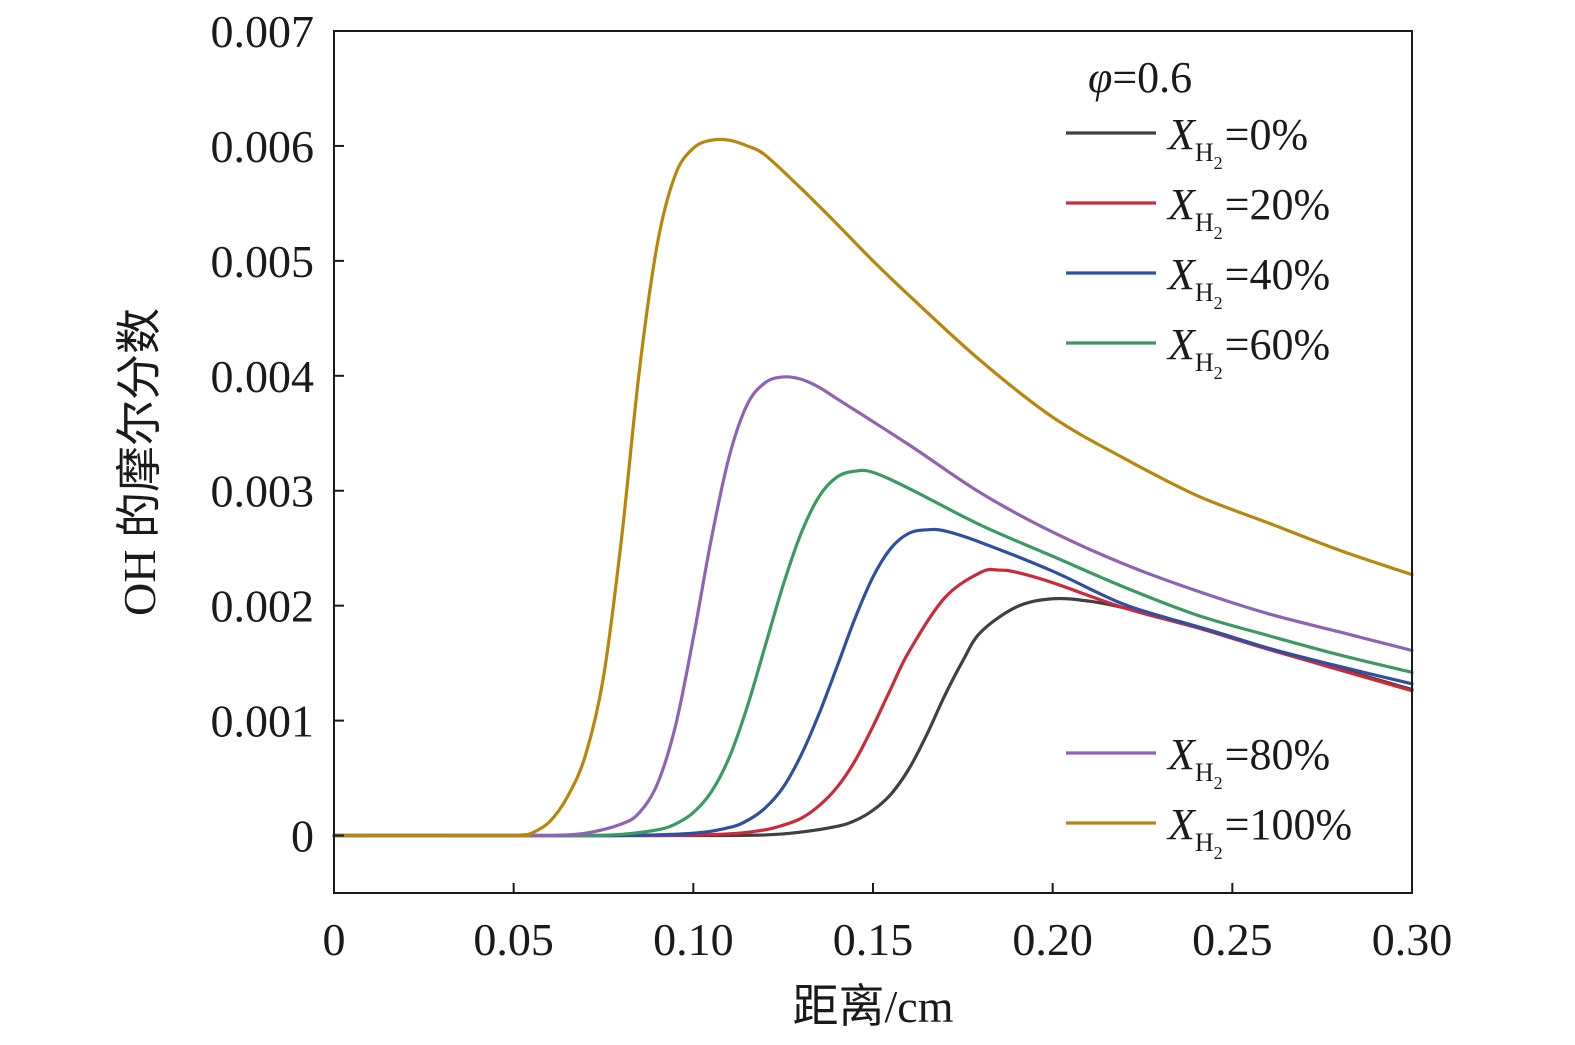 The width and height of the screenshot is (1575, 1045). Describe the element at coordinates (1248, 211) in the screenshot. I see `legend-label-1: XH2=20%` at that location.